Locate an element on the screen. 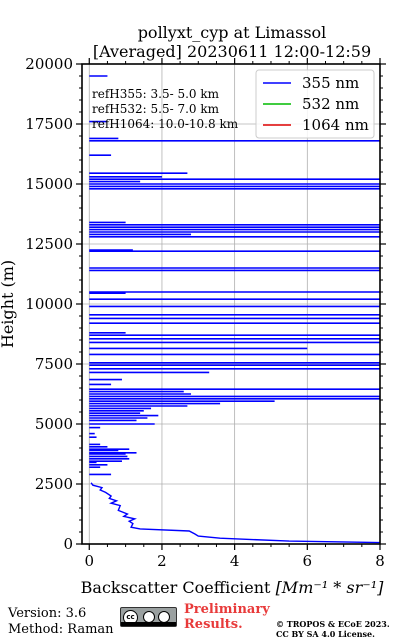  version-text: Version: 3.6 is located at coordinates (47, 613).